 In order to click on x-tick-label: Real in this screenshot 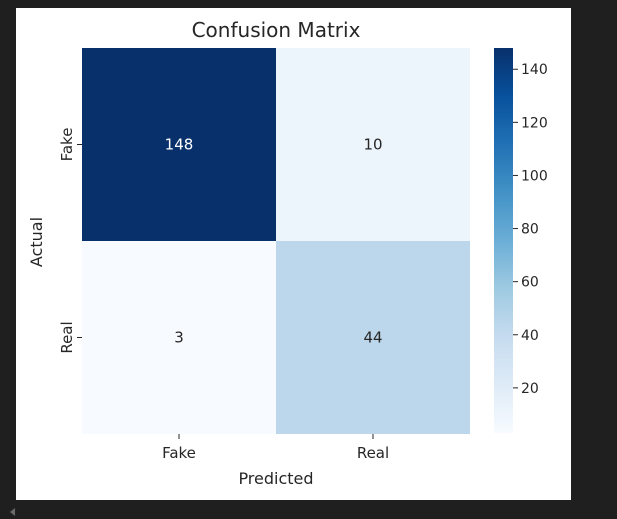, I will do `click(373, 453)`.